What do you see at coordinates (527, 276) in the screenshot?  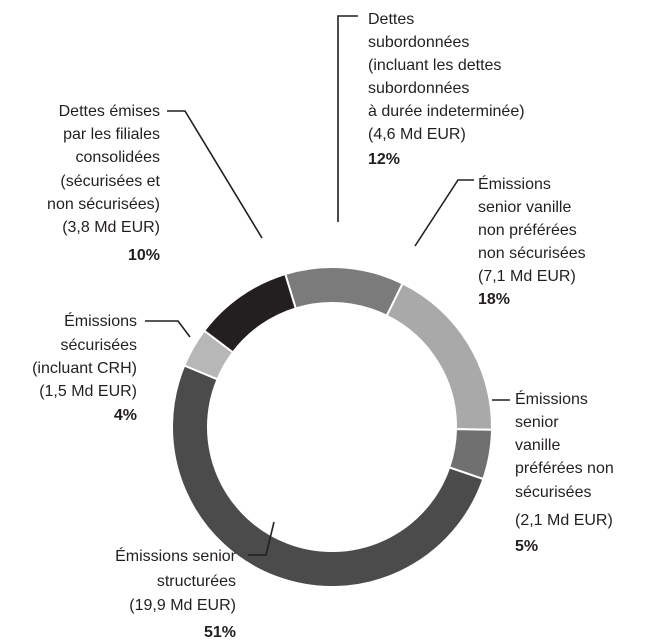 I see `segment-label: (7,1 Md EUR)` at bounding box center [527, 276].